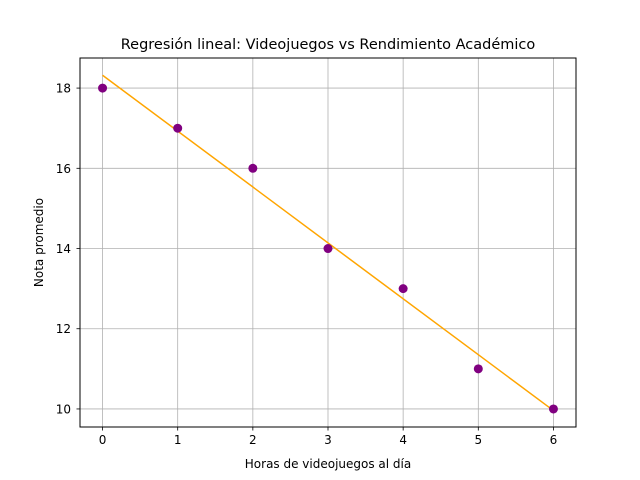 This screenshot has height=480, width=640. I want to click on x-tick-label: 2, so click(253, 440).